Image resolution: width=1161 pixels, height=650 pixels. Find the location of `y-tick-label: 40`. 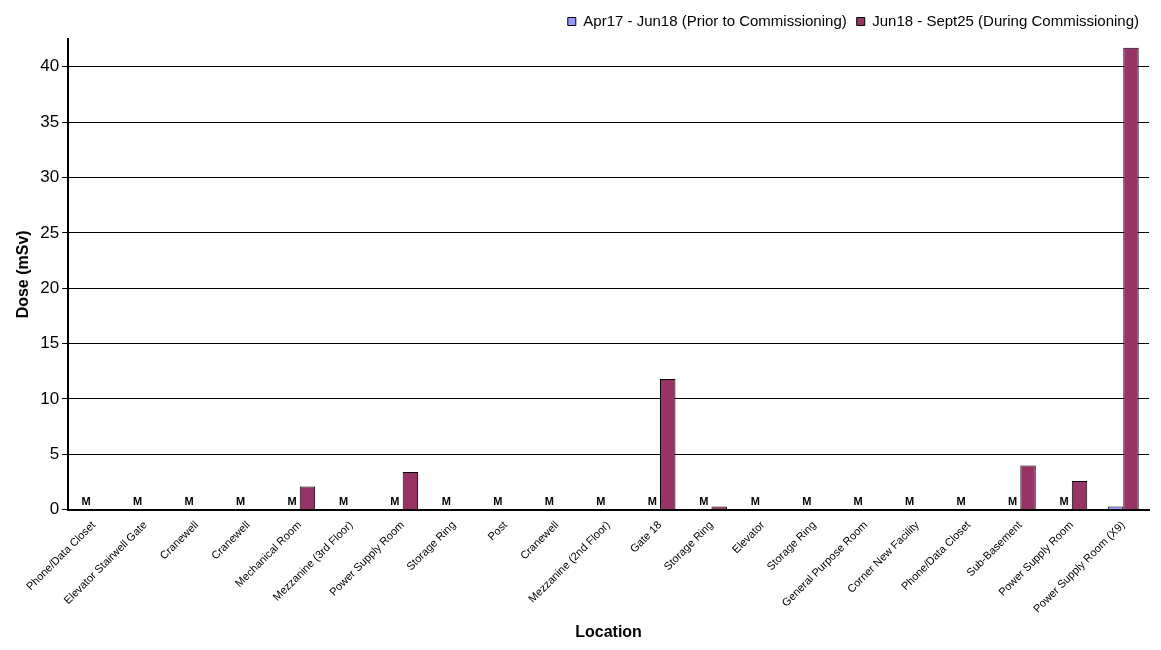

y-tick-label: 40 is located at coordinates (50, 66).